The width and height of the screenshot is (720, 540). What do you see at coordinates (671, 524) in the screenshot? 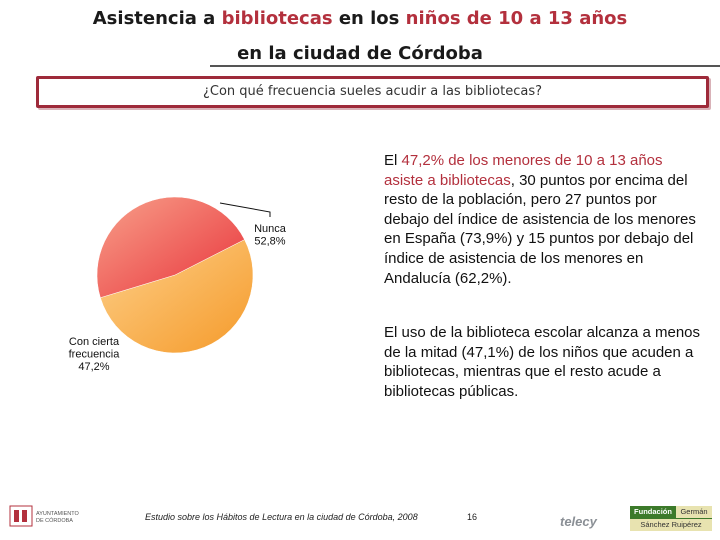
I see `fundacion-name2: Sánchez Ruipérez` at bounding box center [671, 524].